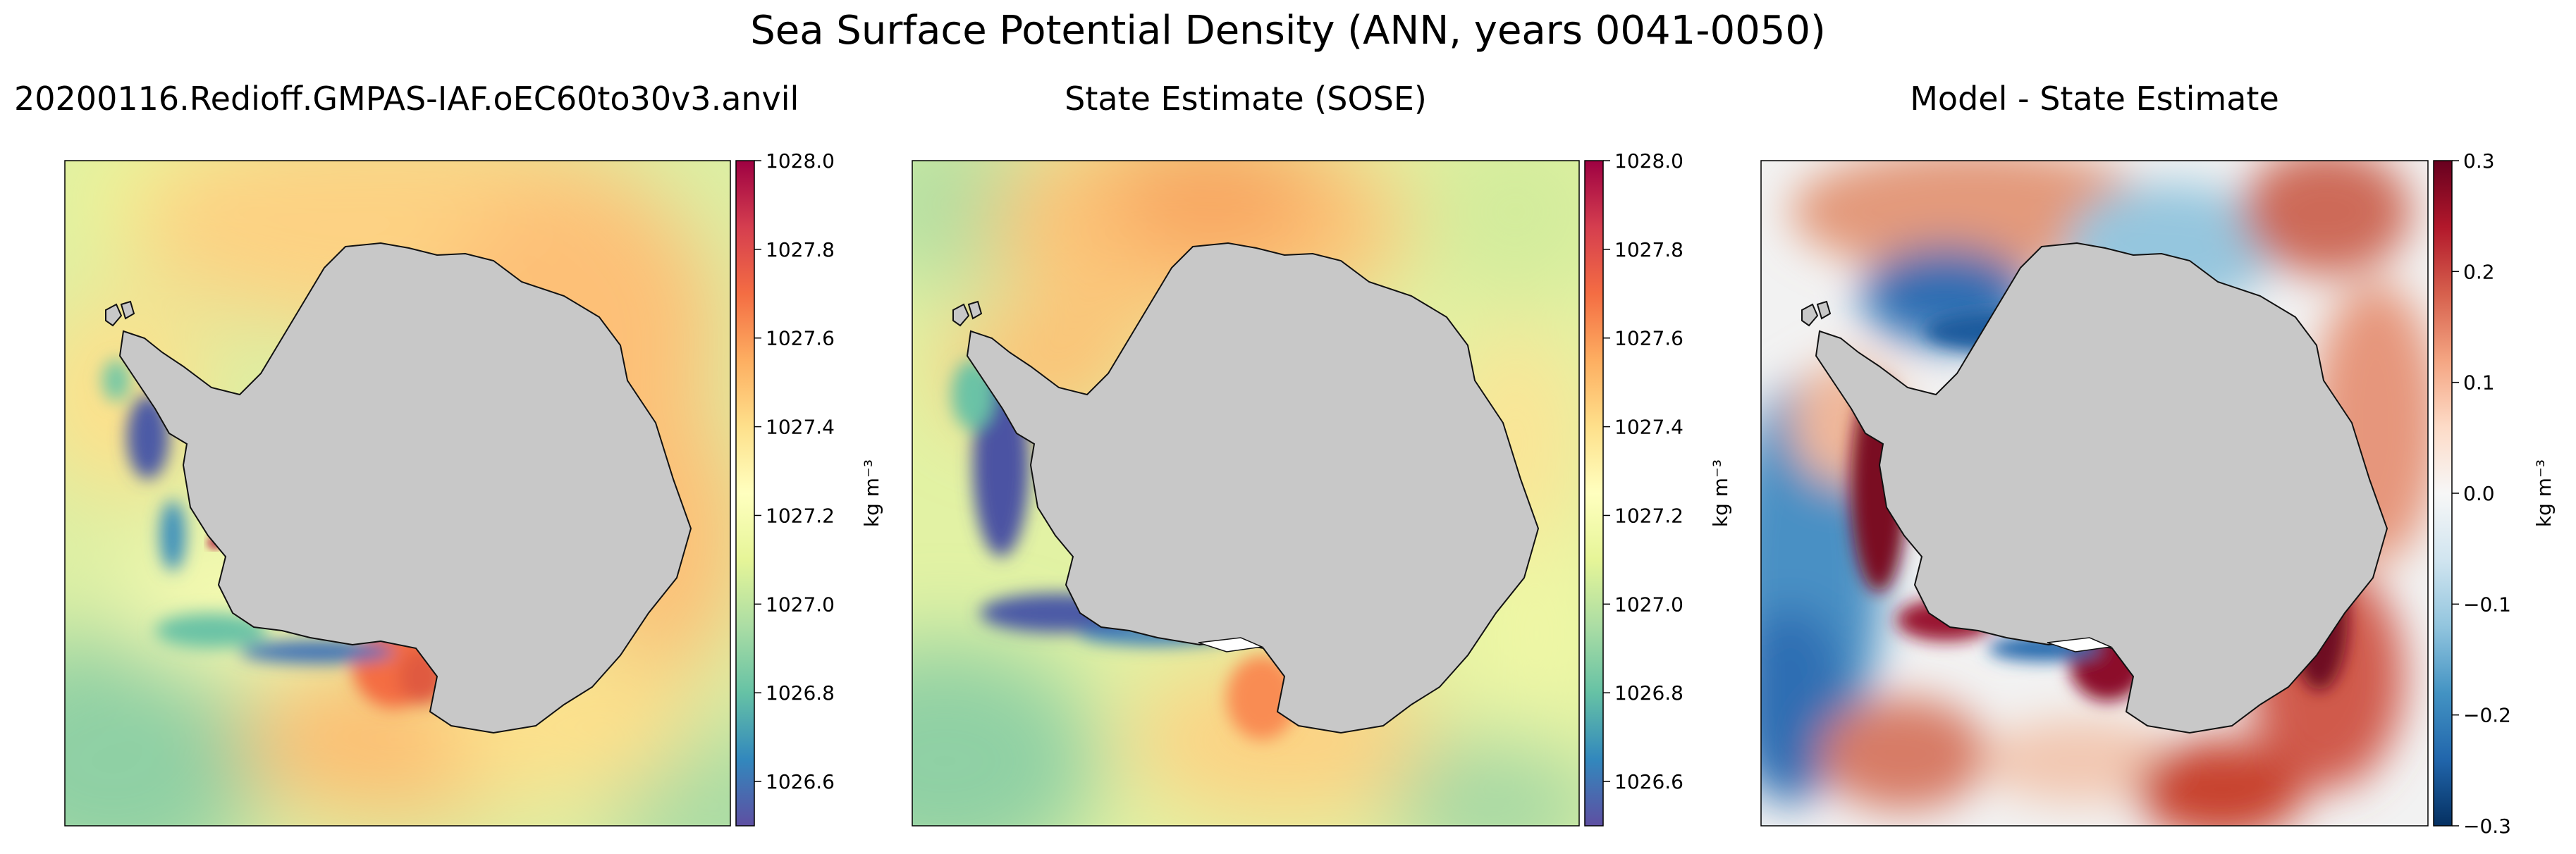 This screenshot has width=2576, height=854. Describe the element at coordinates (405, 488) in the screenshot. I see `antarctica-land` at that location.